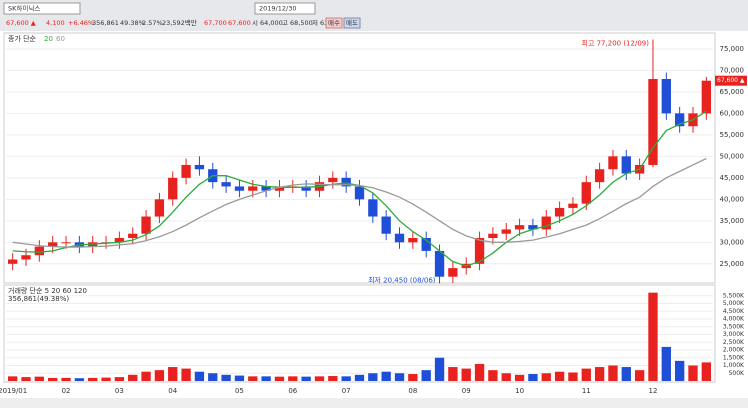 The height and width of the screenshot is (412, 748). What do you see at coordinates (81, 23) in the screenshot?
I see `rate: +6.46%` at bounding box center [81, 23].